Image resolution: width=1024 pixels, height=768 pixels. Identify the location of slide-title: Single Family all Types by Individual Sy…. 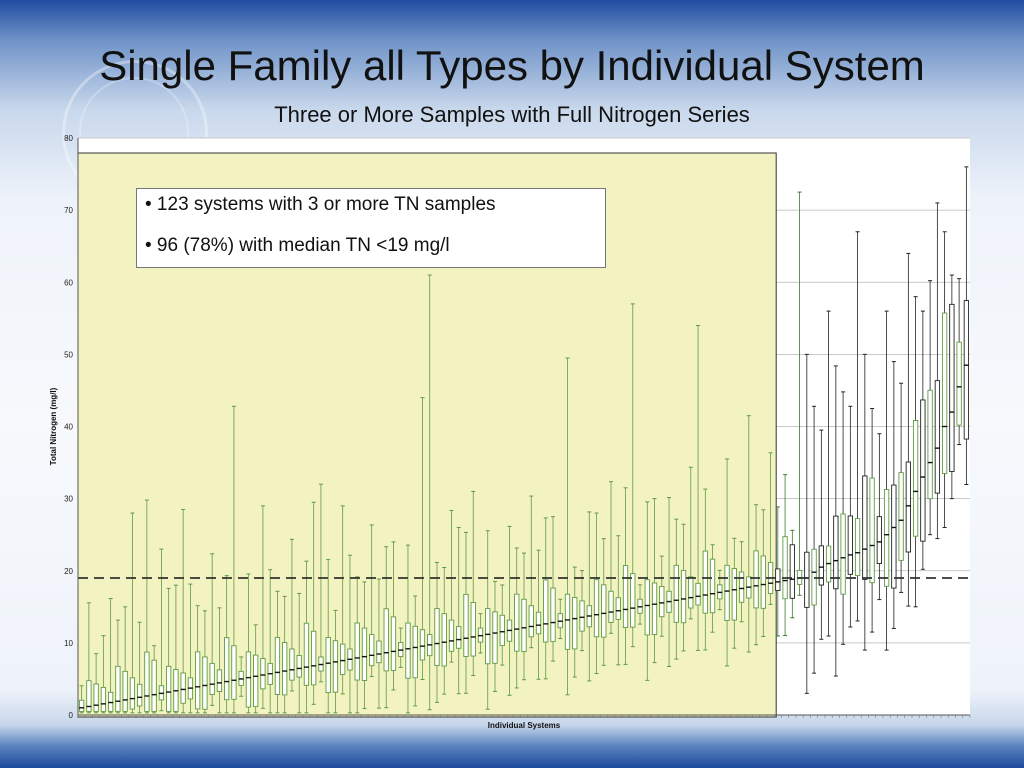
(512, 65).